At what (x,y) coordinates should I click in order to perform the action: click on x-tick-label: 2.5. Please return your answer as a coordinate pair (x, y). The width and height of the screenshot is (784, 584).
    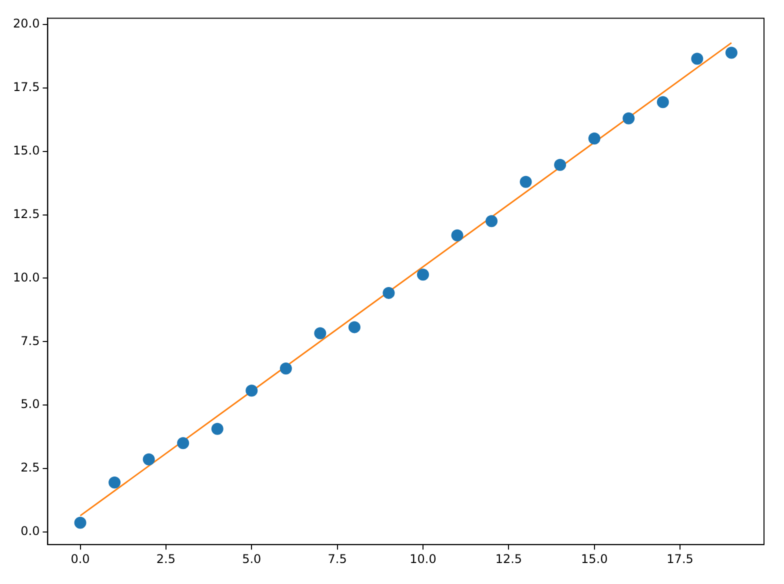
    Looking at the image, I should click on (166, 559).